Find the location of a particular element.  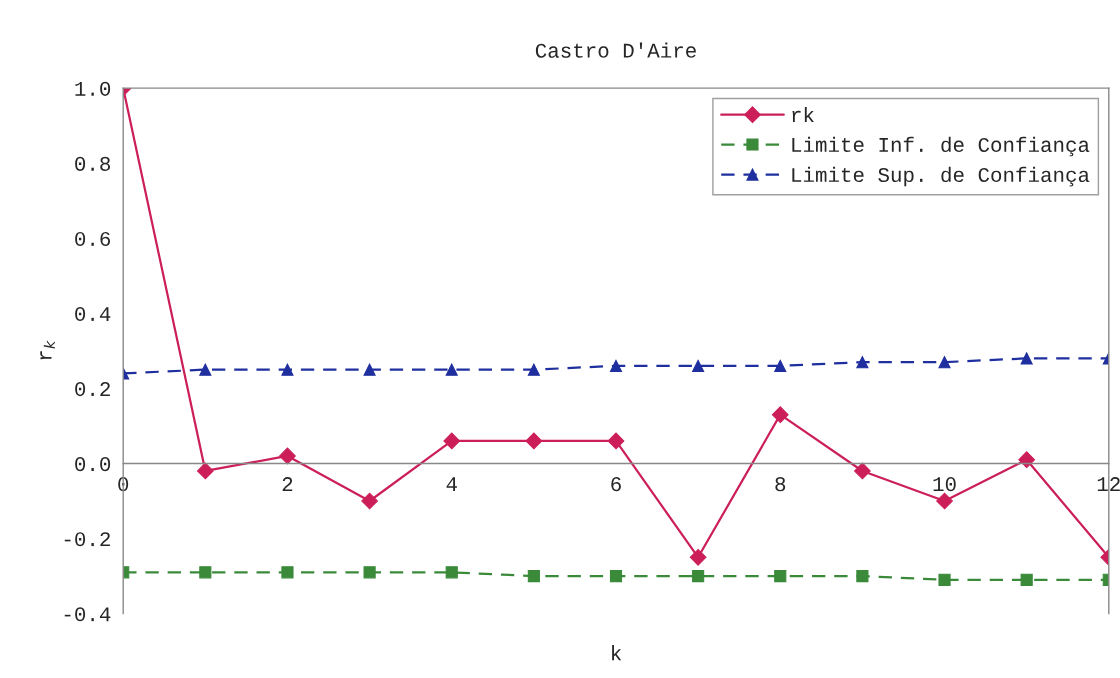

x-tick-label: 4 is located at coordinates (451, 484).